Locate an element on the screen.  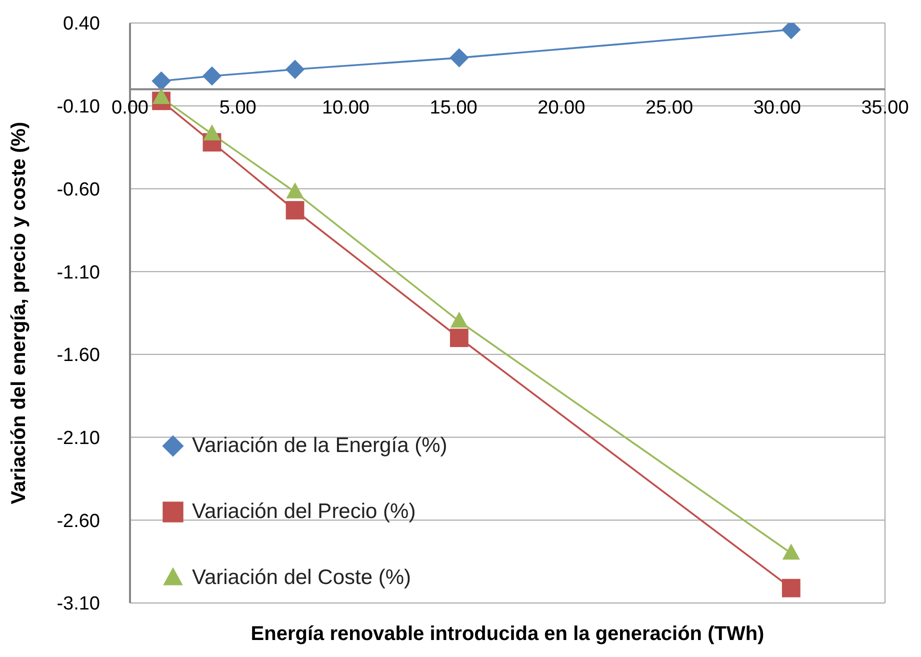
legend-label: Variación de la Energía (%) is located at coordinates (320, 446).